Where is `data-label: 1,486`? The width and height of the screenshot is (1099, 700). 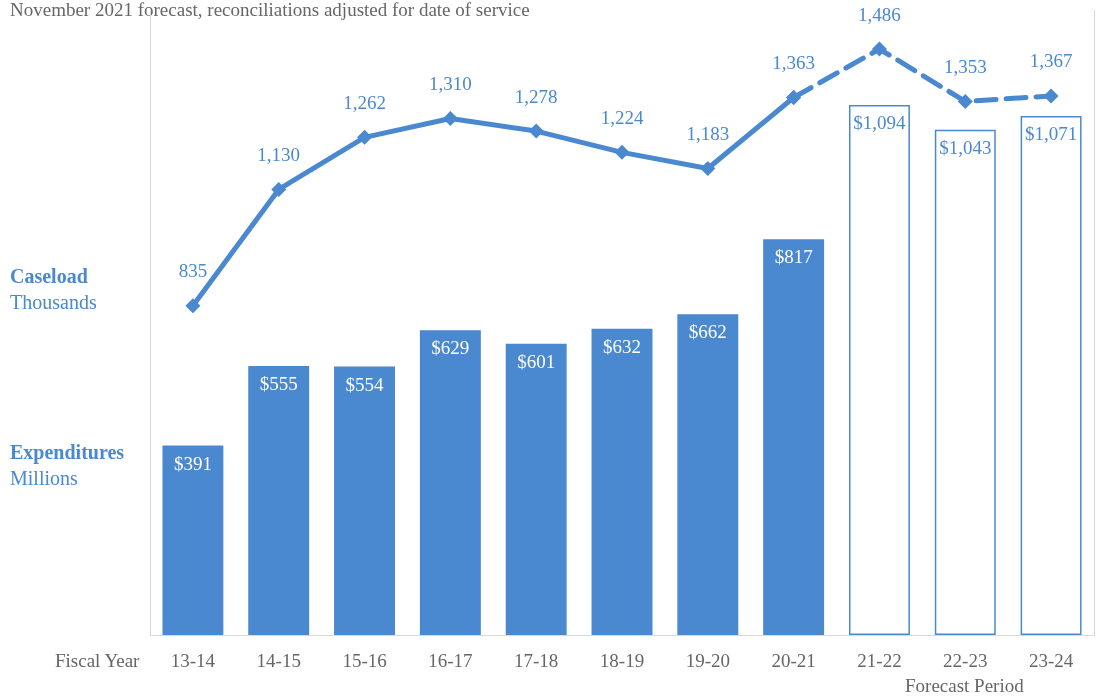
data-label: 1,486 is located at coordinates (879, 14).